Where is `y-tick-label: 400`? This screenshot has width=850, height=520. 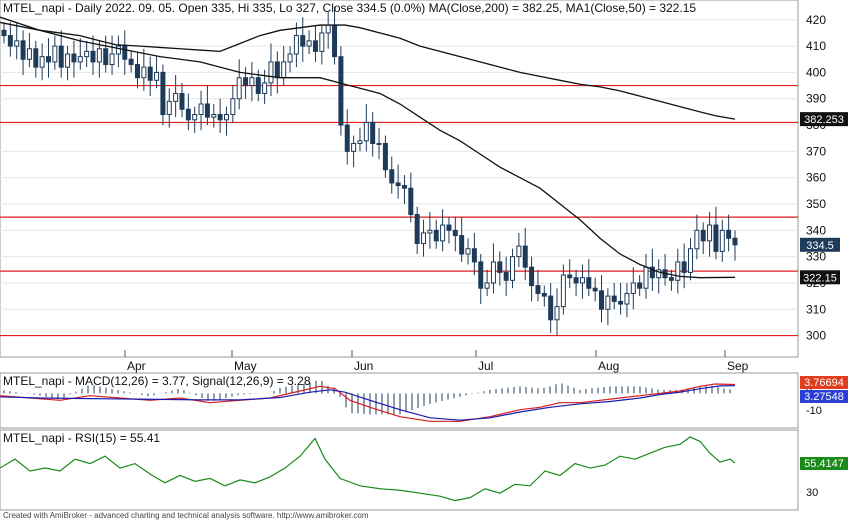 y-tick-label: 400 is located at coordinates (816, 72).